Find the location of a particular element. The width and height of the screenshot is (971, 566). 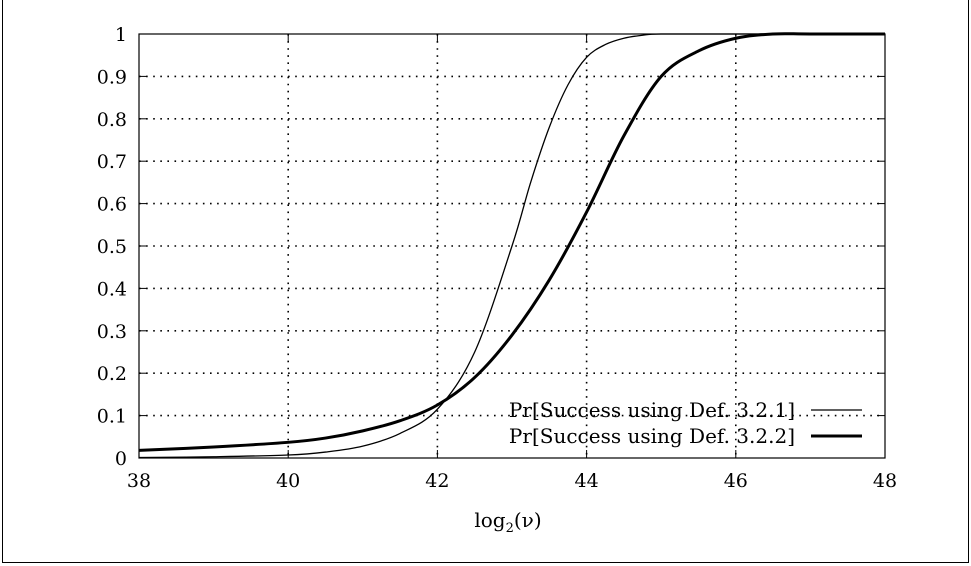

x-axis-label: log2(ν) is located at coordinates (507, 522).